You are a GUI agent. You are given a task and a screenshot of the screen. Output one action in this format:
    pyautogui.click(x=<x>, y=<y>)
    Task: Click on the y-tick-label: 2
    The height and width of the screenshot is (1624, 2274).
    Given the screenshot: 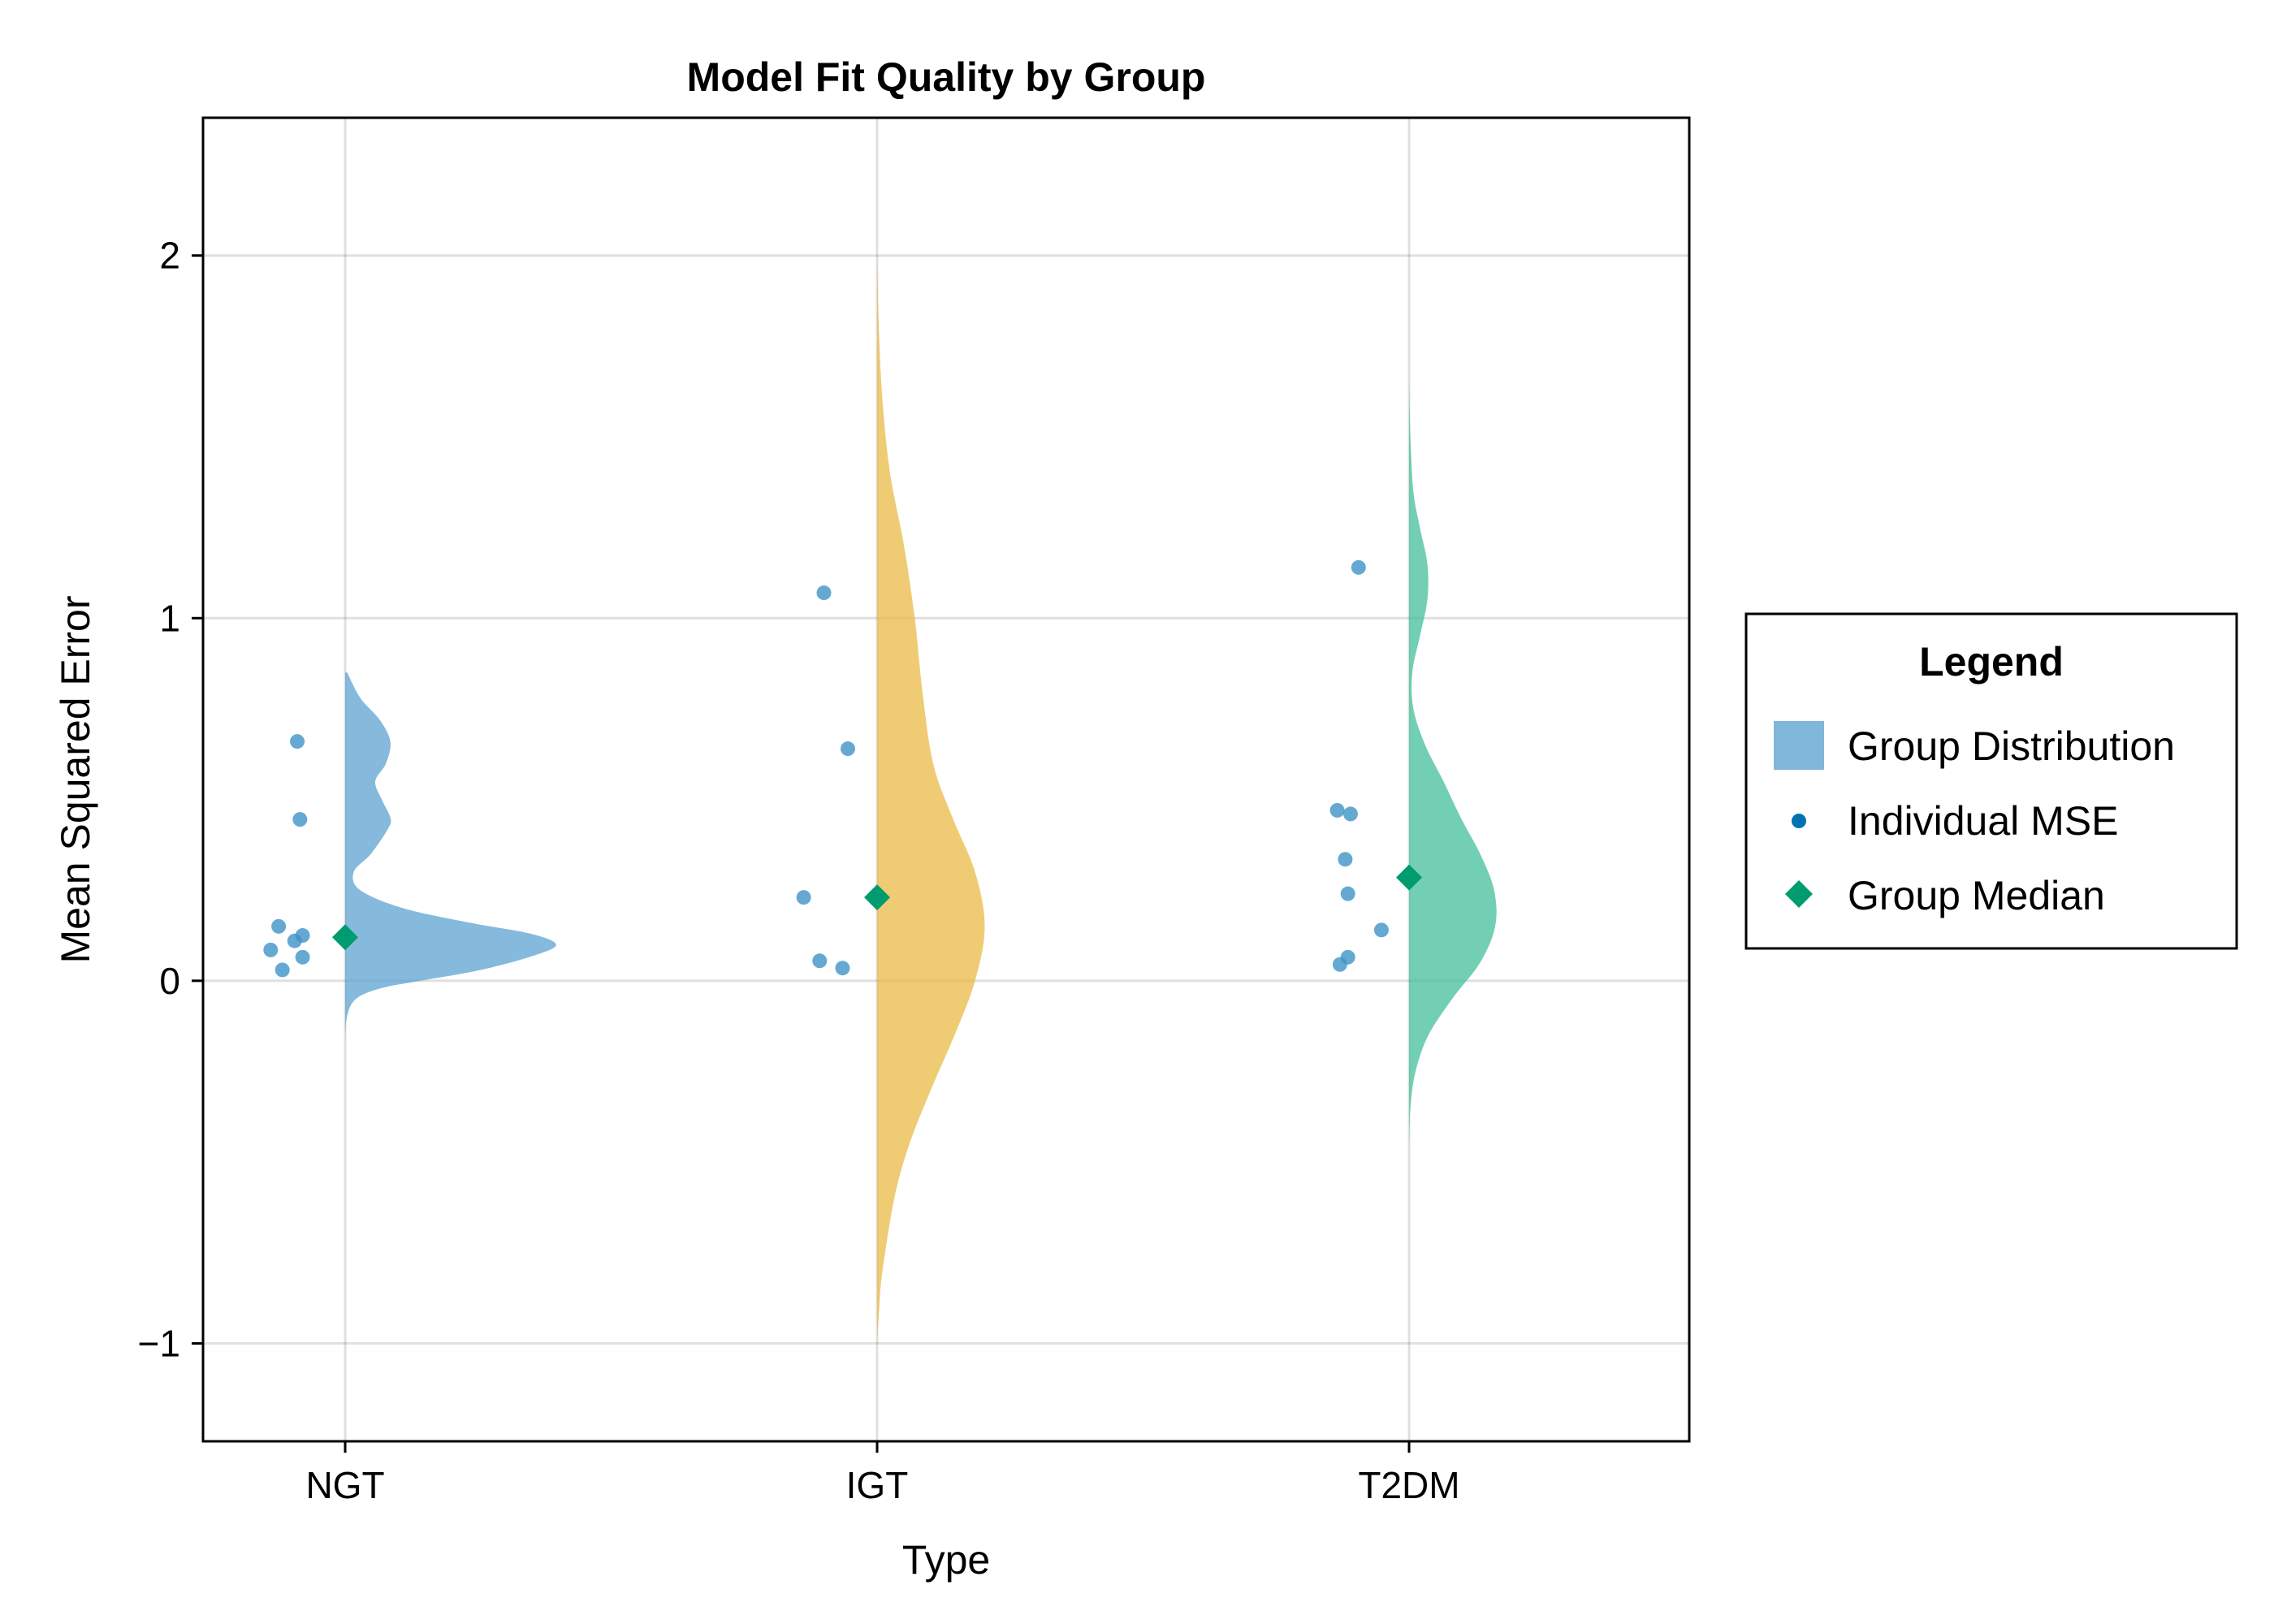 What is the action you would take?
    pyautogui.click(x=170, y=256)
    